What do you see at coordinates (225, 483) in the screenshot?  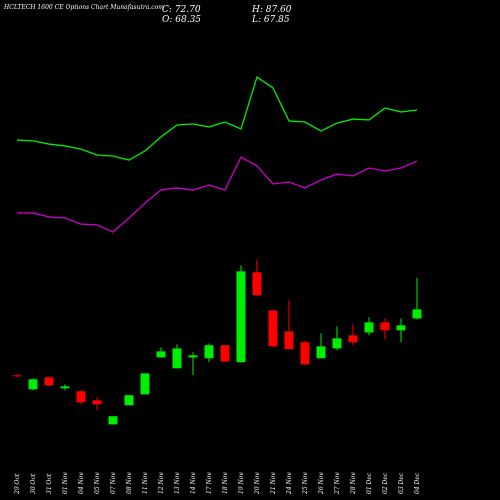 I see `x-tick-label: 18 Nov` at bounding box center [225, 483].